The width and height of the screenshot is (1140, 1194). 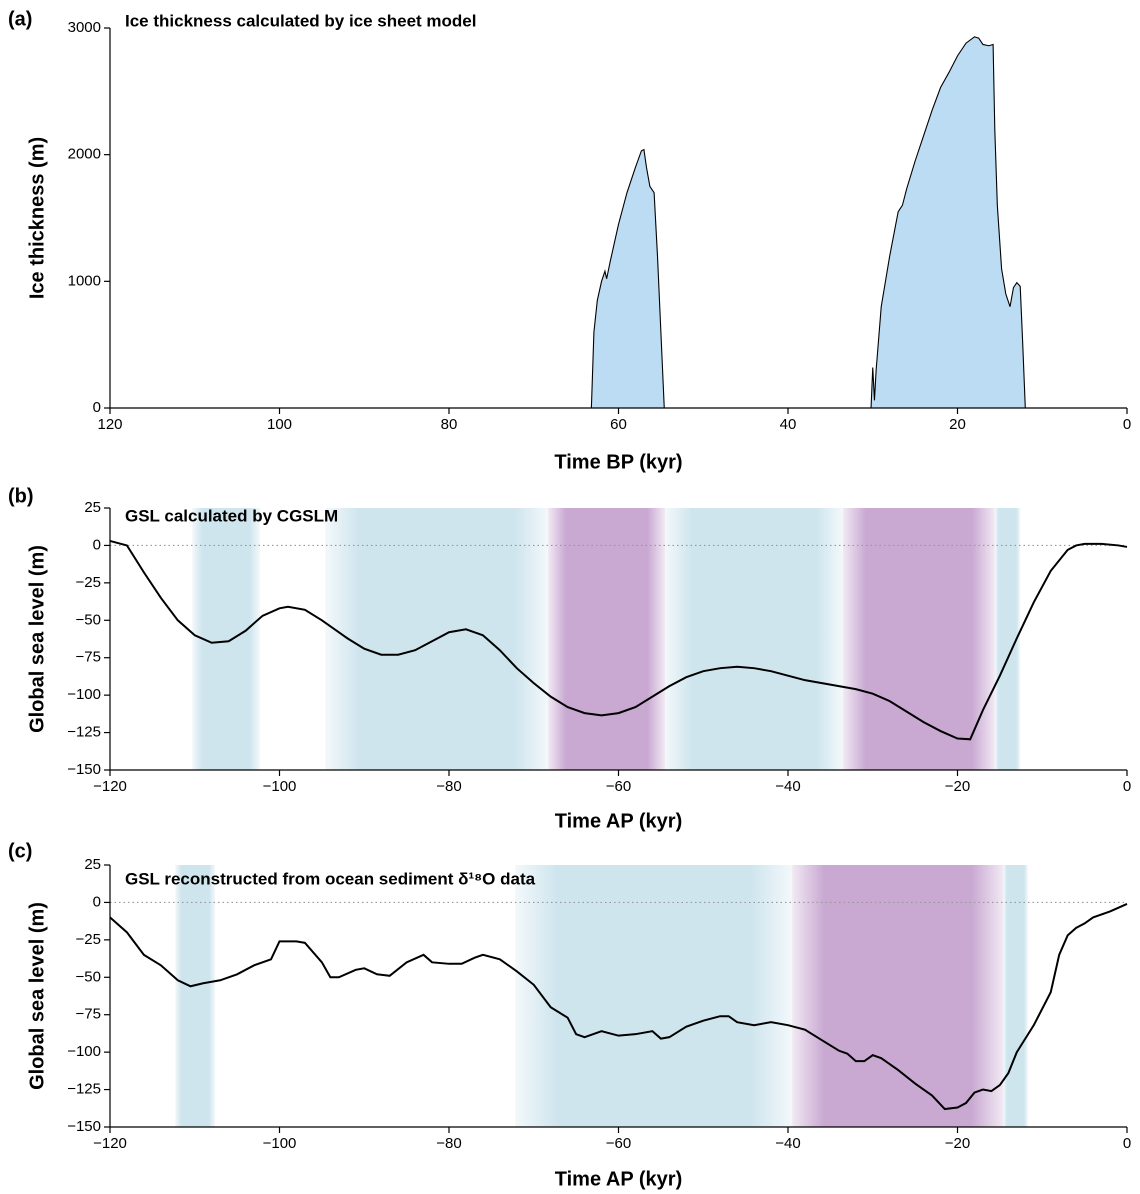 What do you see at coordinates (37, 218) in the screenshot?
I see `y-axis-label: Ice thickness (m)` at bounding box center [37, 218].